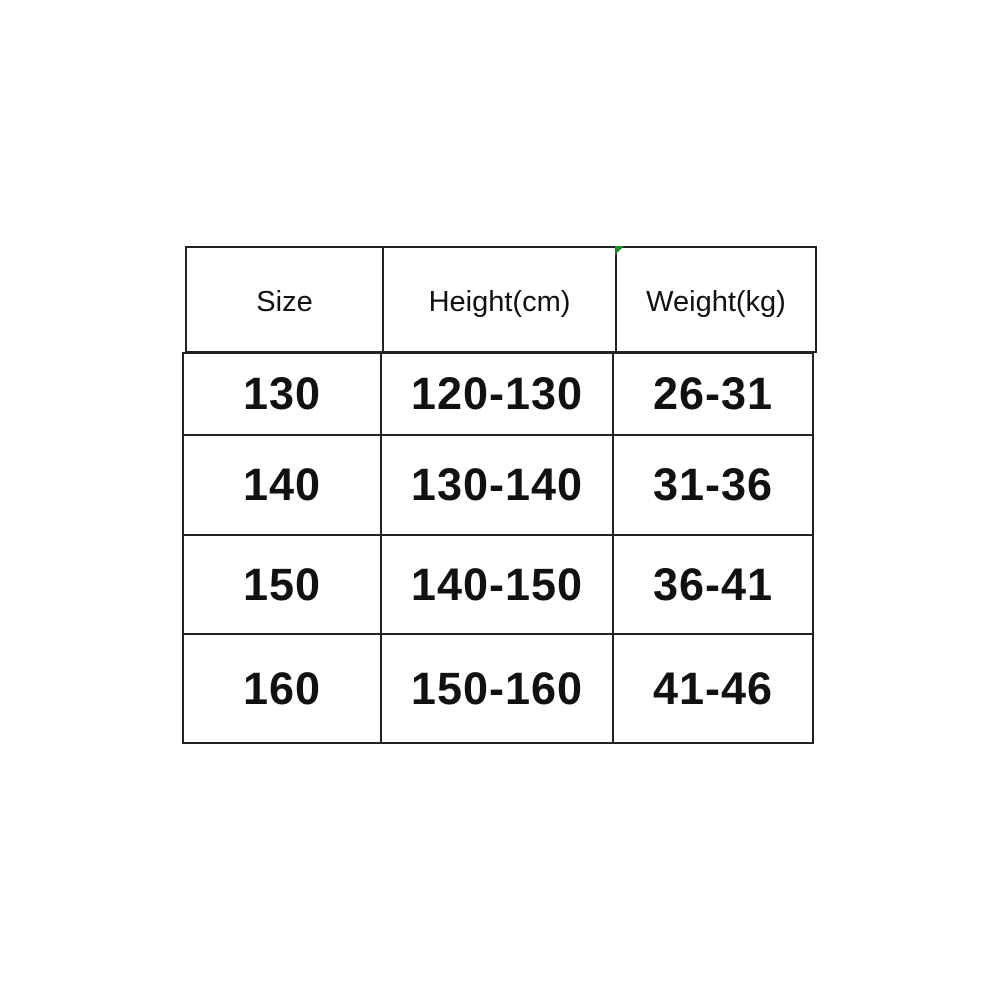 The width and height of the screenshot is (1000, 1000). I want to click on cell-weight: 41-46, so click(713, 688).